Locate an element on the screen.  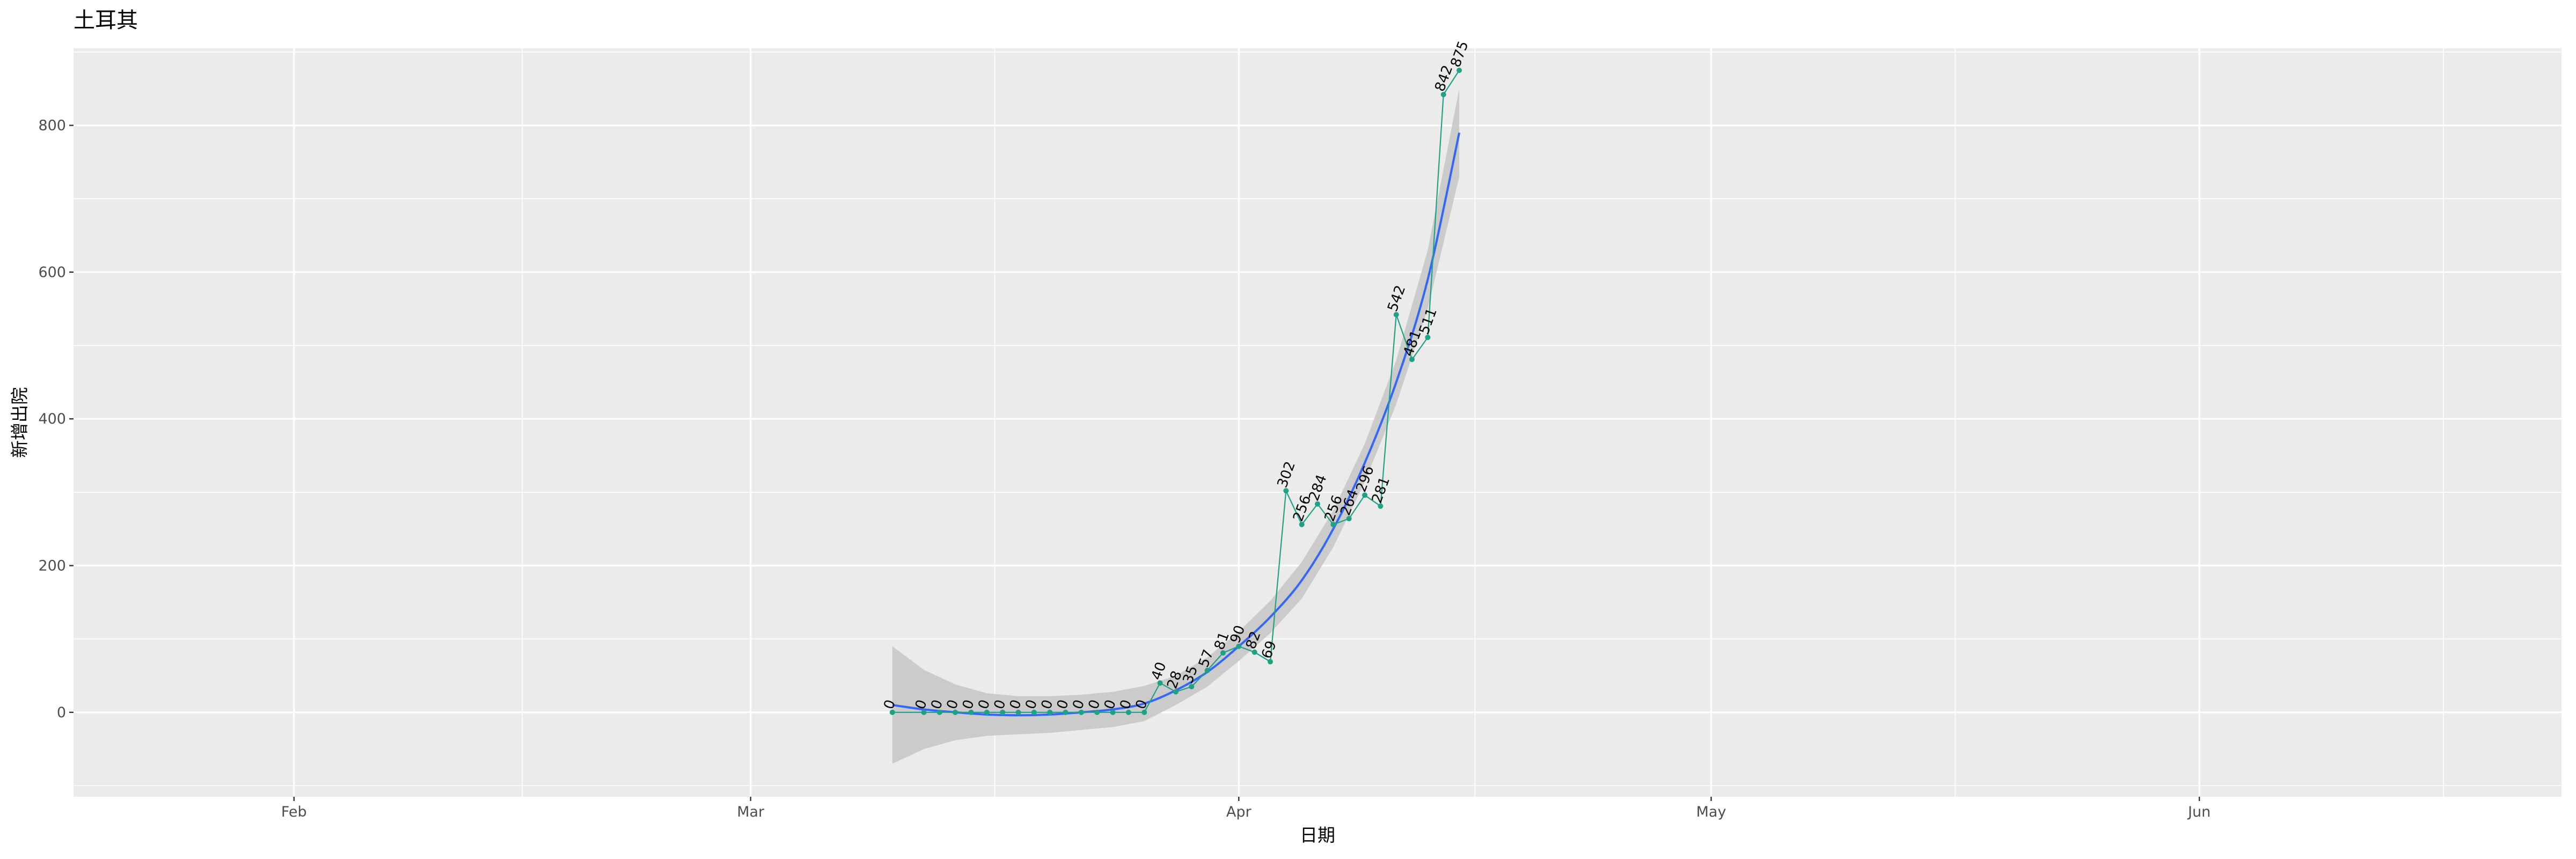
chart-title: 土耳其 is located at coordinates (106, 20).